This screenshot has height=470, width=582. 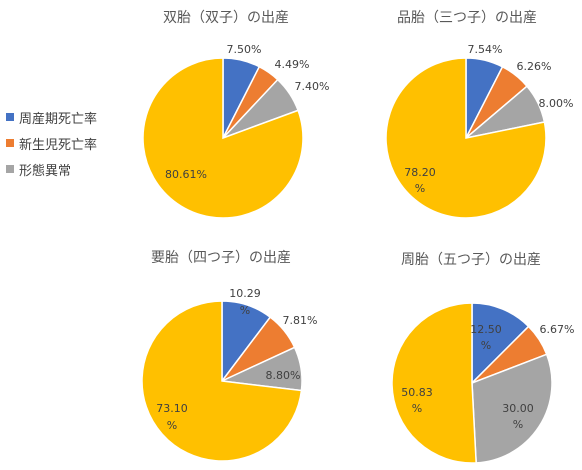 I want to click on legend-swatch-malformation, so click(x=10, y=169).